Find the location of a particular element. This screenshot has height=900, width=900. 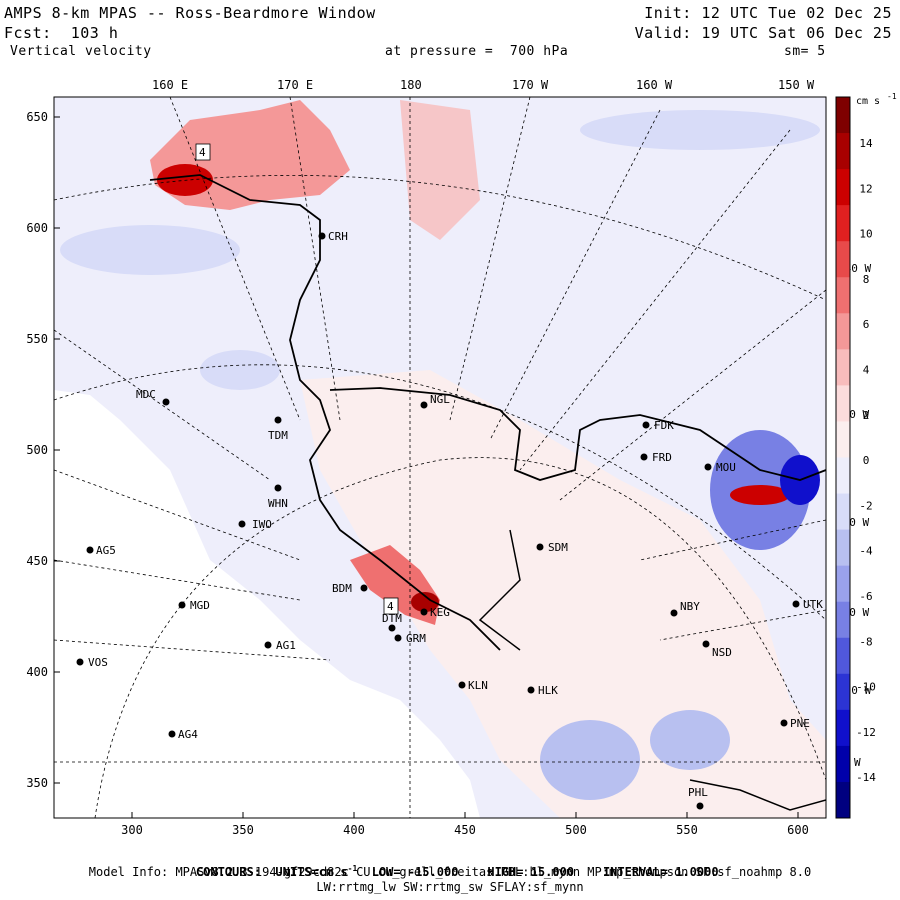

station-label: UTK is located at coordinates (813, 604).